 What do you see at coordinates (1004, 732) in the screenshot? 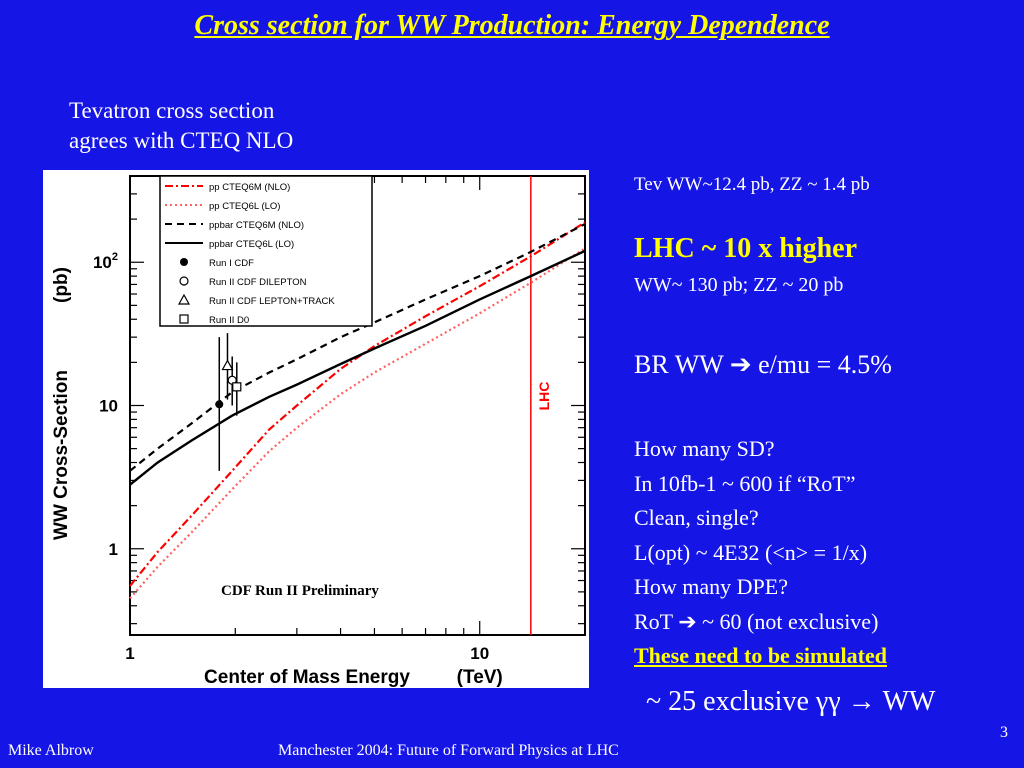
I see `page-number: 3` at bounding box center [1004, 732].